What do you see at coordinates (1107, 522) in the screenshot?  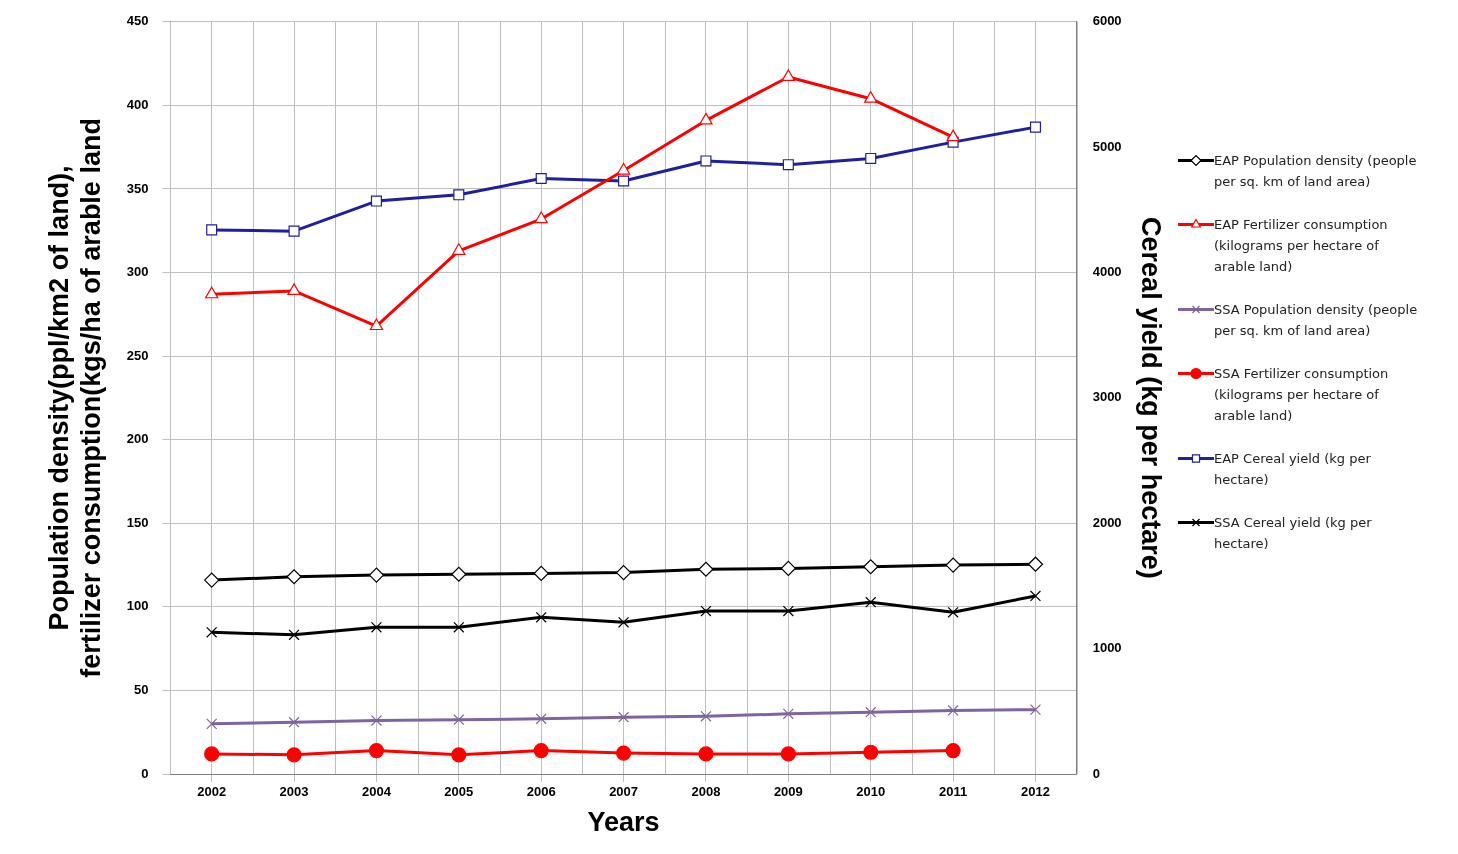 I see `y2-tick-label: 2000` at bounding box center [1107, 522].